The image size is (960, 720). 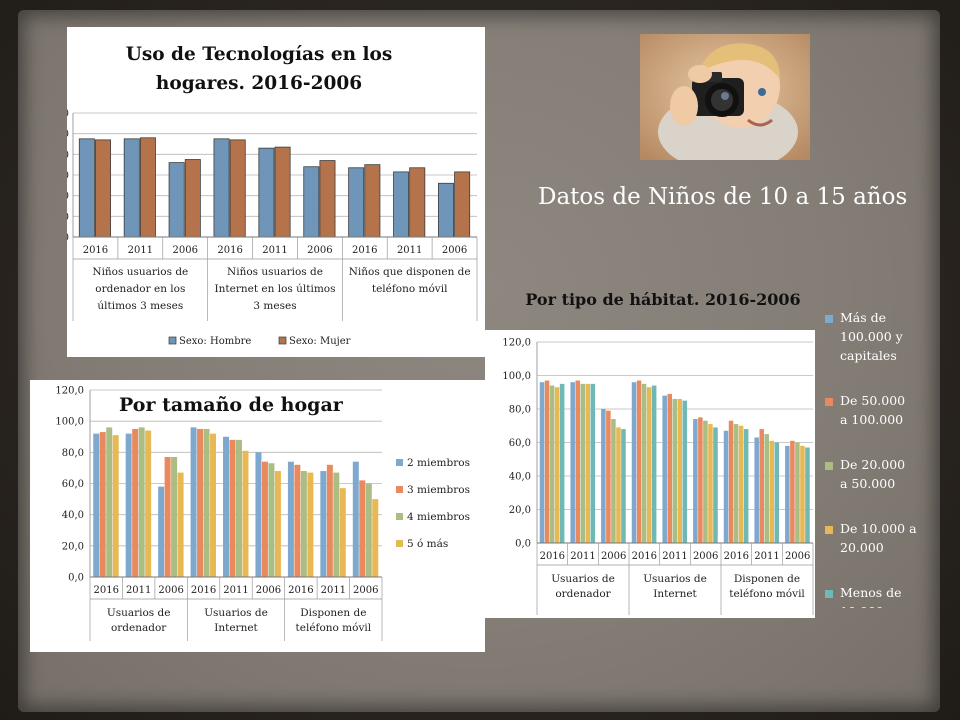 What do you see at coordinates (68, 155) in the screenshot?
I see `chart1-ytick-label: 80,0` at bounding box center [68, 155].